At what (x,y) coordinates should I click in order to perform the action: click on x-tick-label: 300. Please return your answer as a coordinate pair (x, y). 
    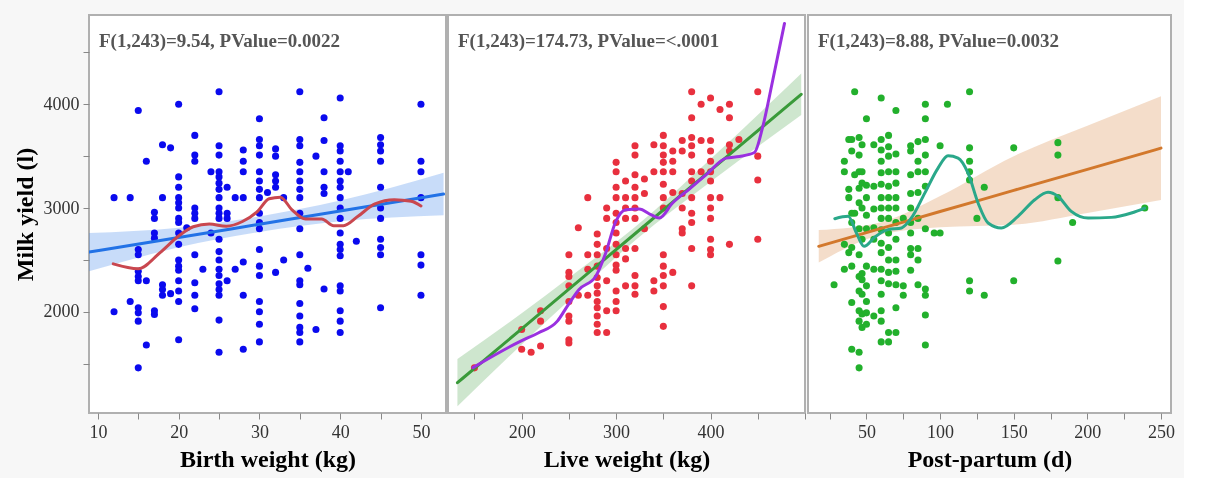
    Looking at the image, I should click on (617, 431).